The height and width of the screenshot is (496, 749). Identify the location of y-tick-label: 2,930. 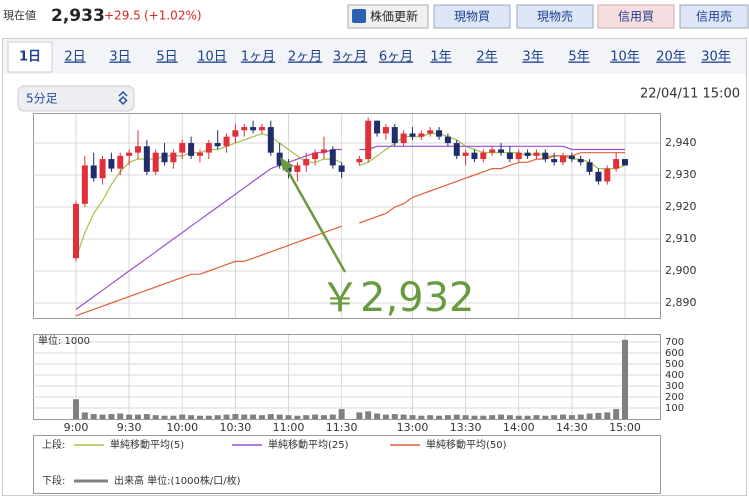
(681, 174).